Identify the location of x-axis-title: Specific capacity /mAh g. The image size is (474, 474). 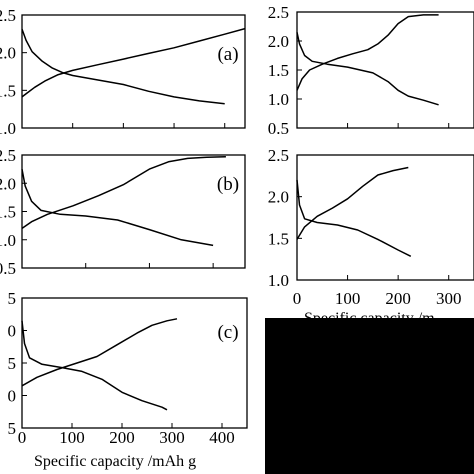
(115, 461).